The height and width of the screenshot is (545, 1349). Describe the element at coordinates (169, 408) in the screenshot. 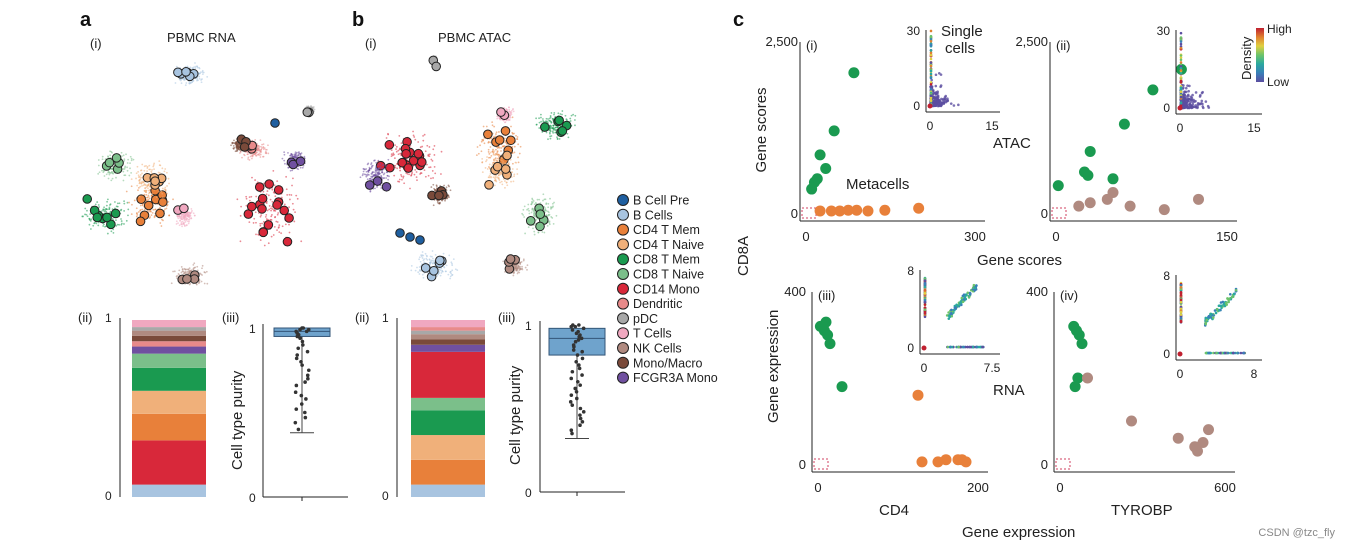

I see `composition-bar-a` at that location.